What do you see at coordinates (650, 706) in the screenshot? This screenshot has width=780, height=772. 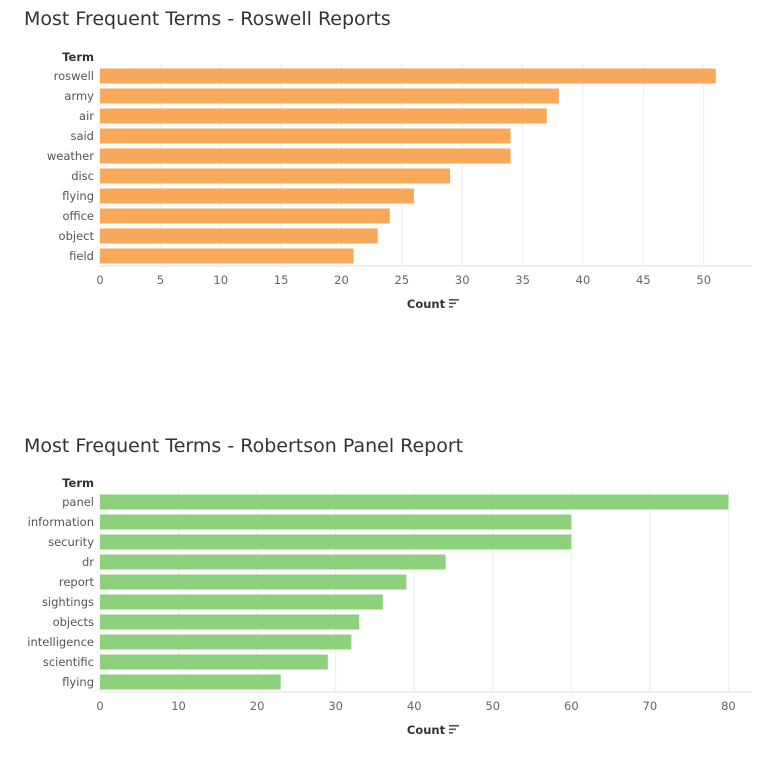 I see `x-tick-label: 70` at bounding box center [650, 706].